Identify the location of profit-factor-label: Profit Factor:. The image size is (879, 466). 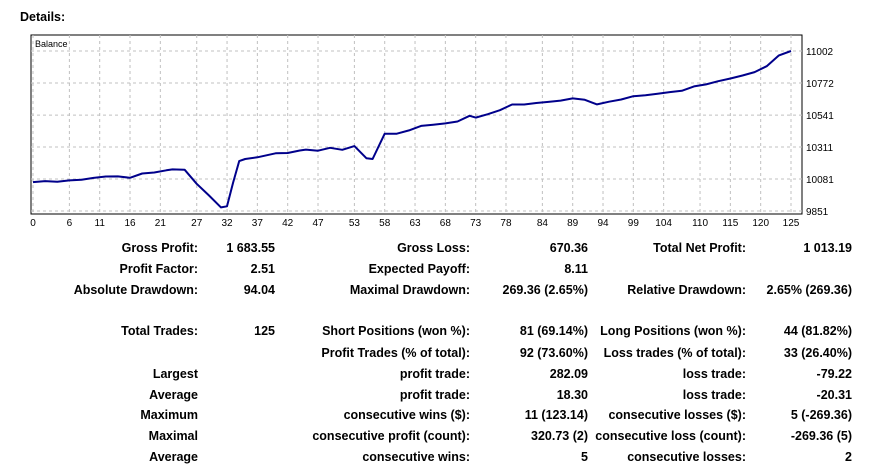
(158, 269).